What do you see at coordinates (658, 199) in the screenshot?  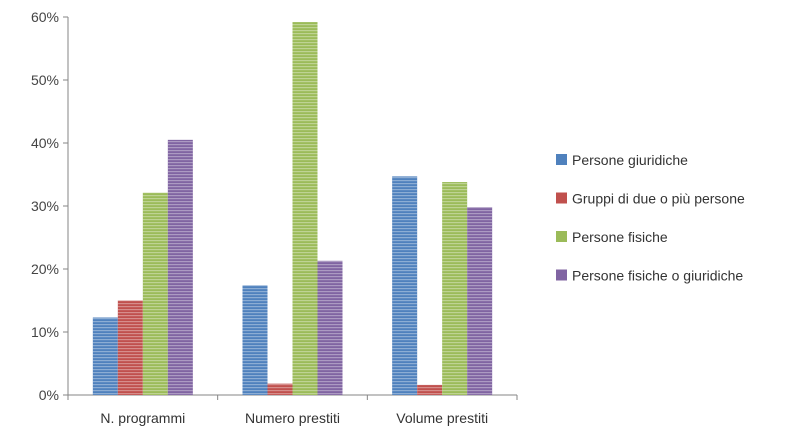 I see `legend-label-2: Gruppi di due o più persone` at bounding box center [658, 199].